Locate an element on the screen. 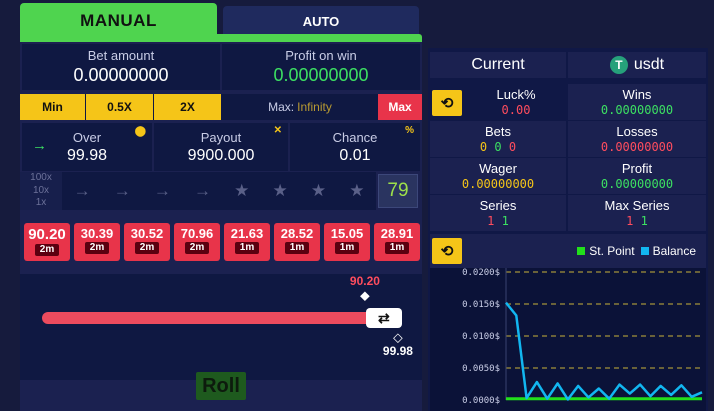 The image size is (714, 411). losses-label: Losses is located at coordinates (637, 131).